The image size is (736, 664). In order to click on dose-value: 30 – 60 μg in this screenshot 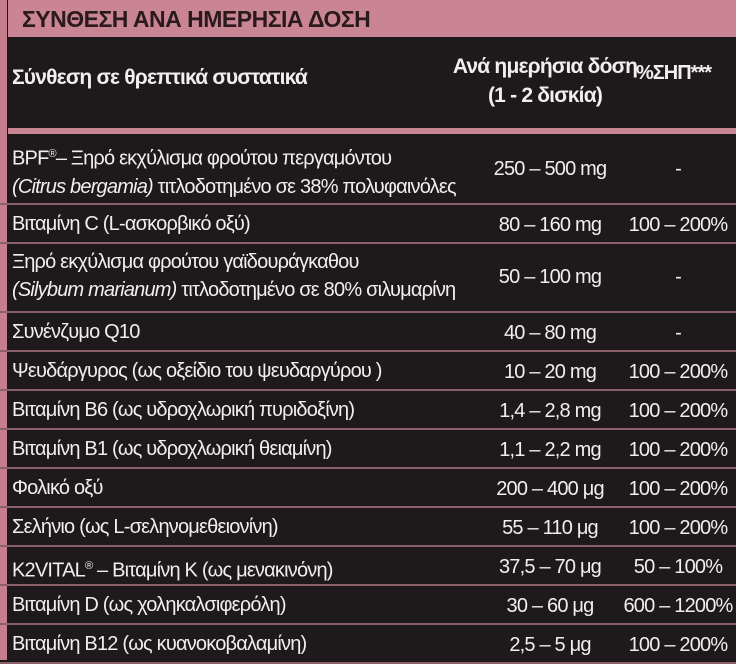, I will do `click(550, 606)`.